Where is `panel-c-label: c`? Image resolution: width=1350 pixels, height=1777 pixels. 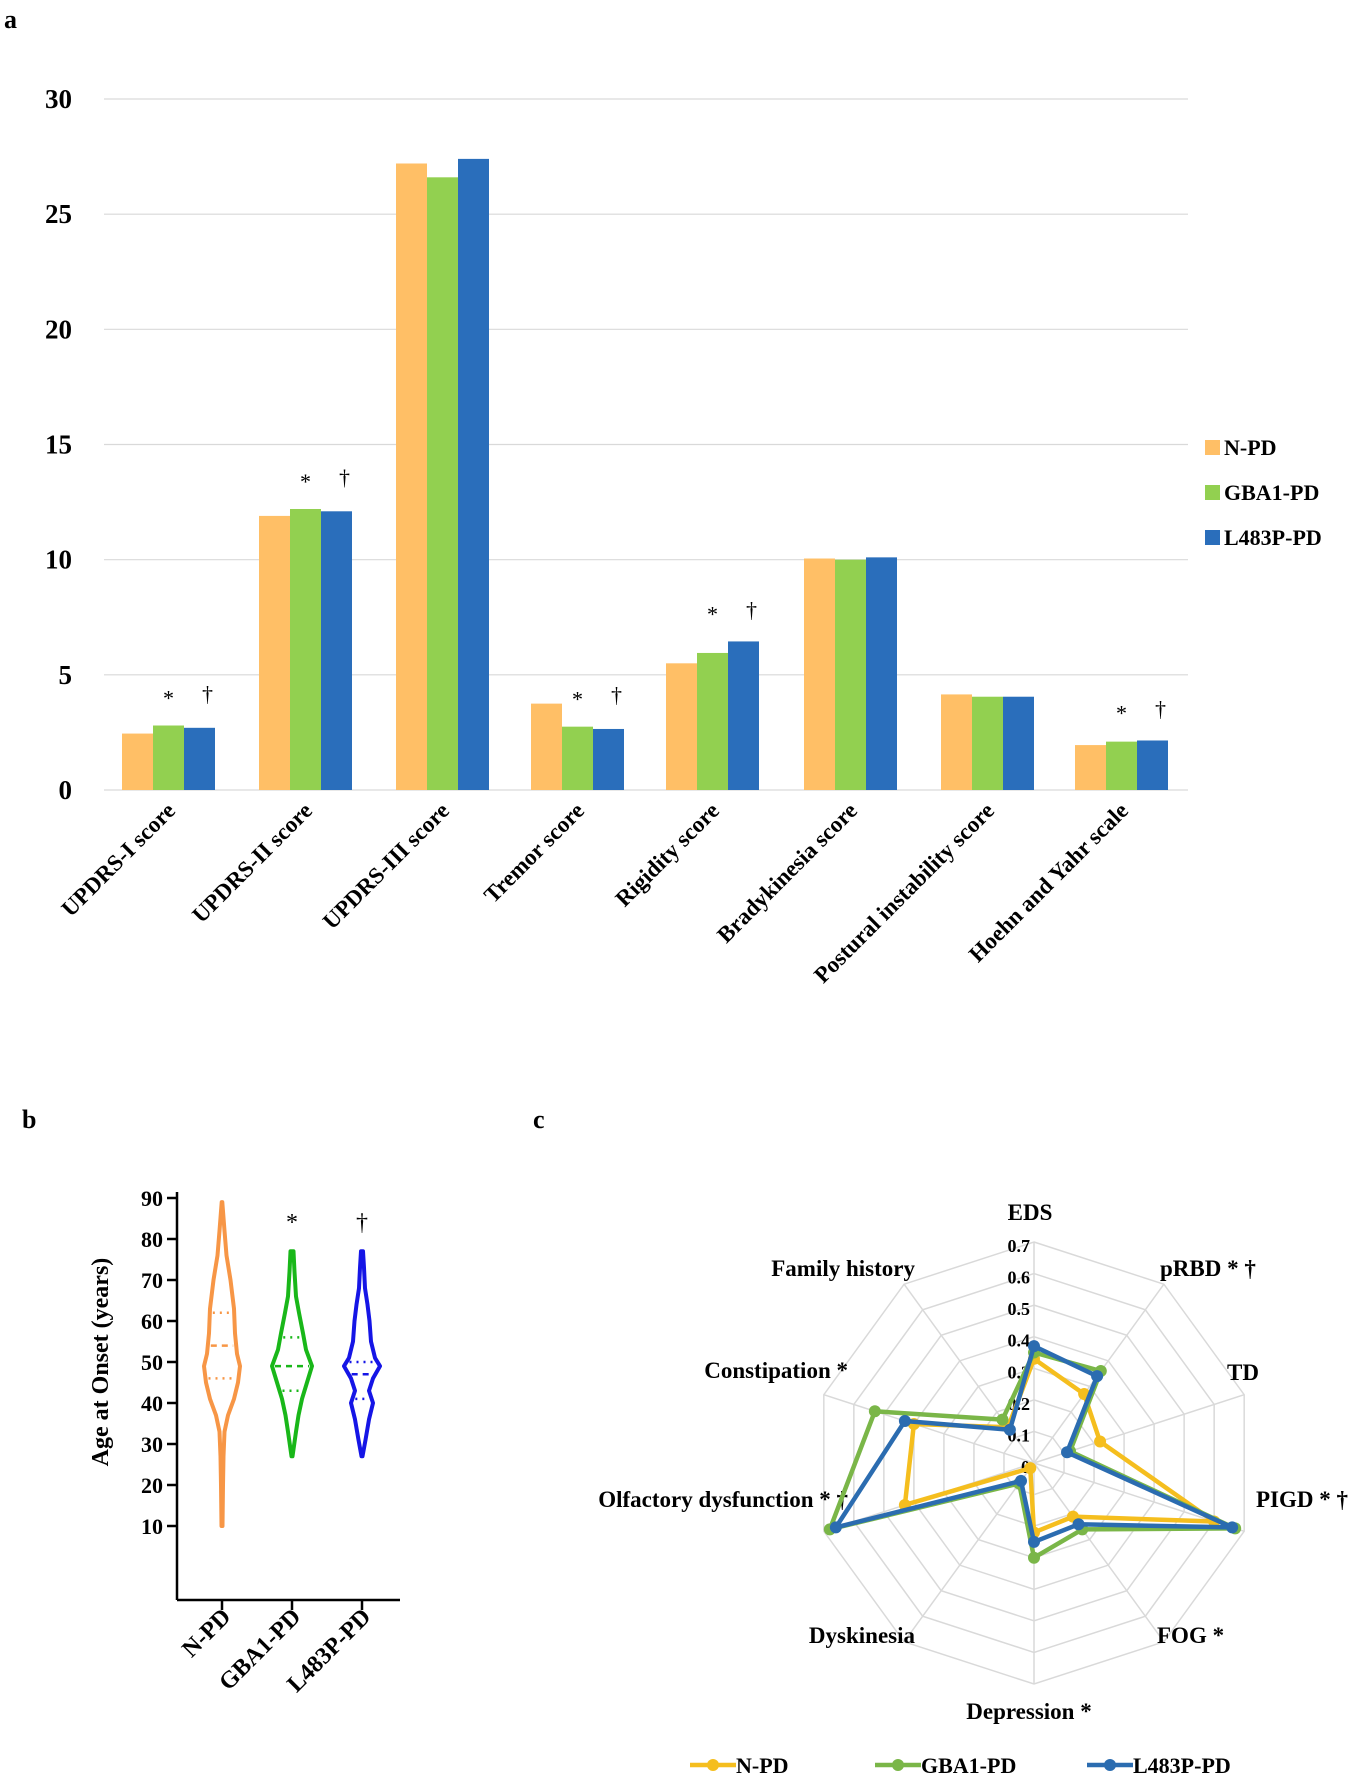
panel-c-label: c is located at coordinates (539, 1119).